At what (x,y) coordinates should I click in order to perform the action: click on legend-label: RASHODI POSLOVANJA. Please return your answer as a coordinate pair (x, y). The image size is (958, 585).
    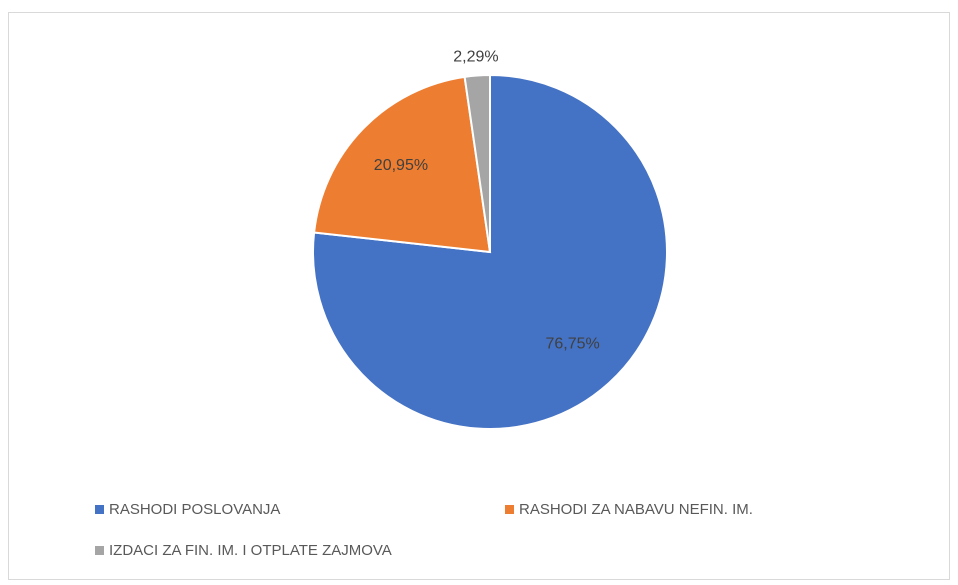
    Looking at the image, I should click on (194, 509).